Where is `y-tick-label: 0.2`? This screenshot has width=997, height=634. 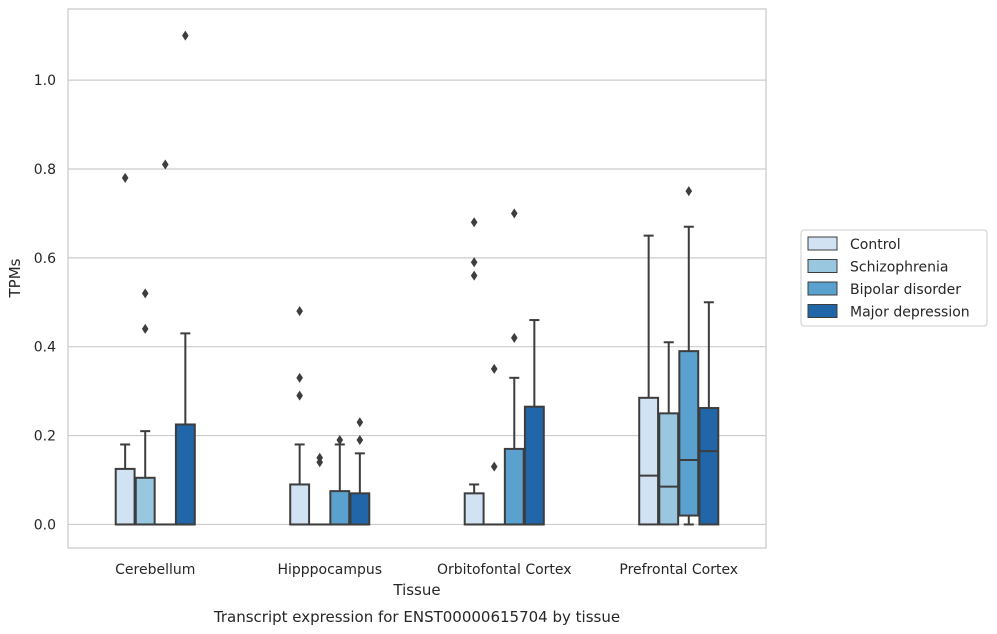 y-tick-label: 0.2 is located at coordinates (45, 437).